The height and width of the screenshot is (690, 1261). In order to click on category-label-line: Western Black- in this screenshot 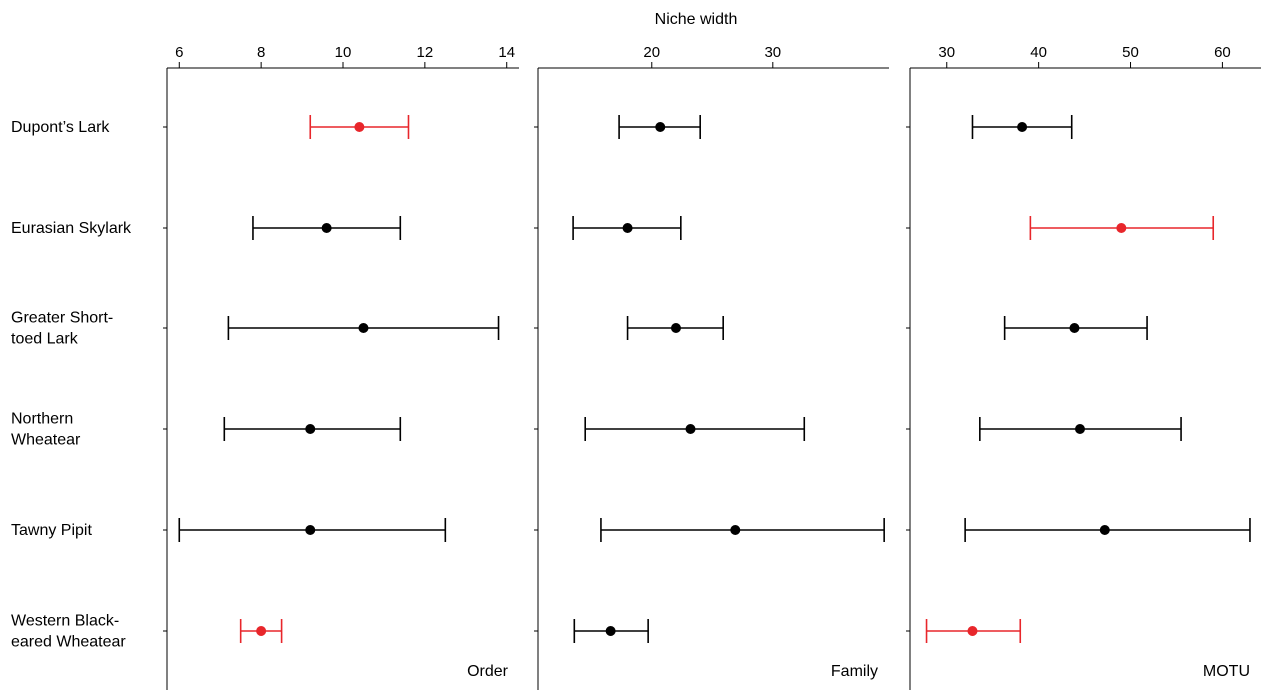, I will do `click(65, 621)`.